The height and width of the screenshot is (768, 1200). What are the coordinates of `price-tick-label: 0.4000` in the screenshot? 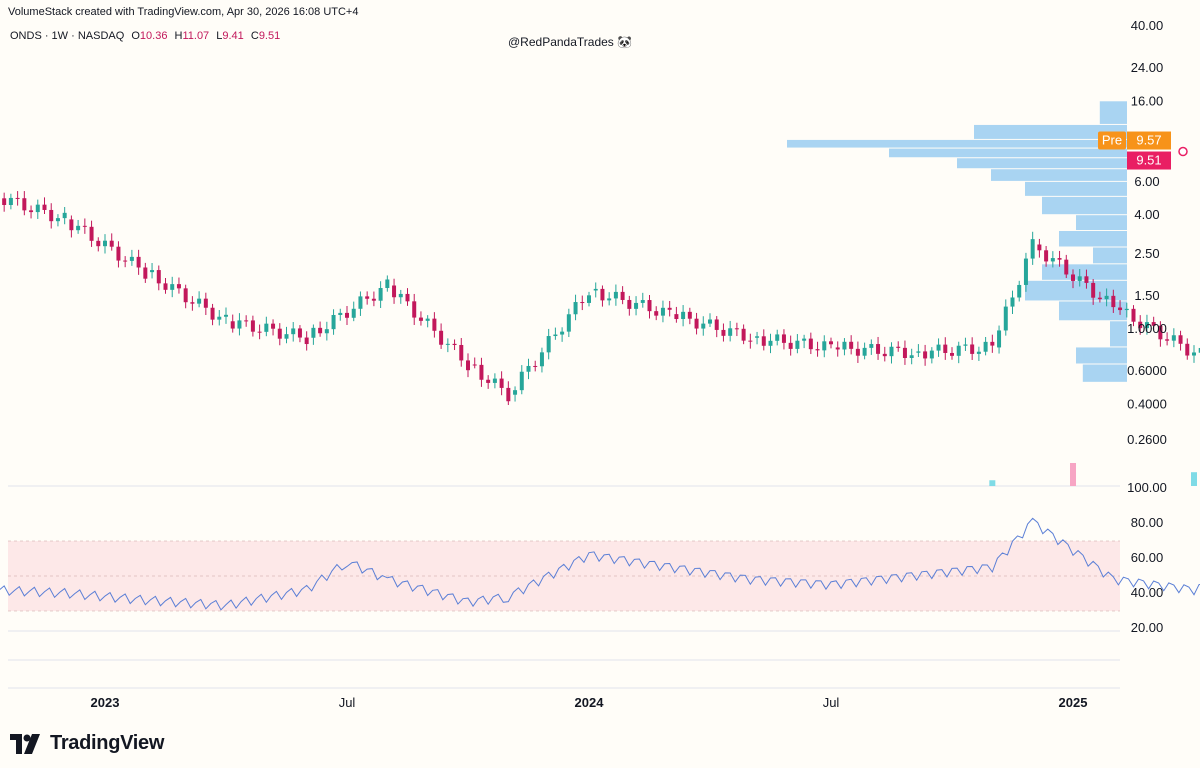 It's located at (1147, 403).